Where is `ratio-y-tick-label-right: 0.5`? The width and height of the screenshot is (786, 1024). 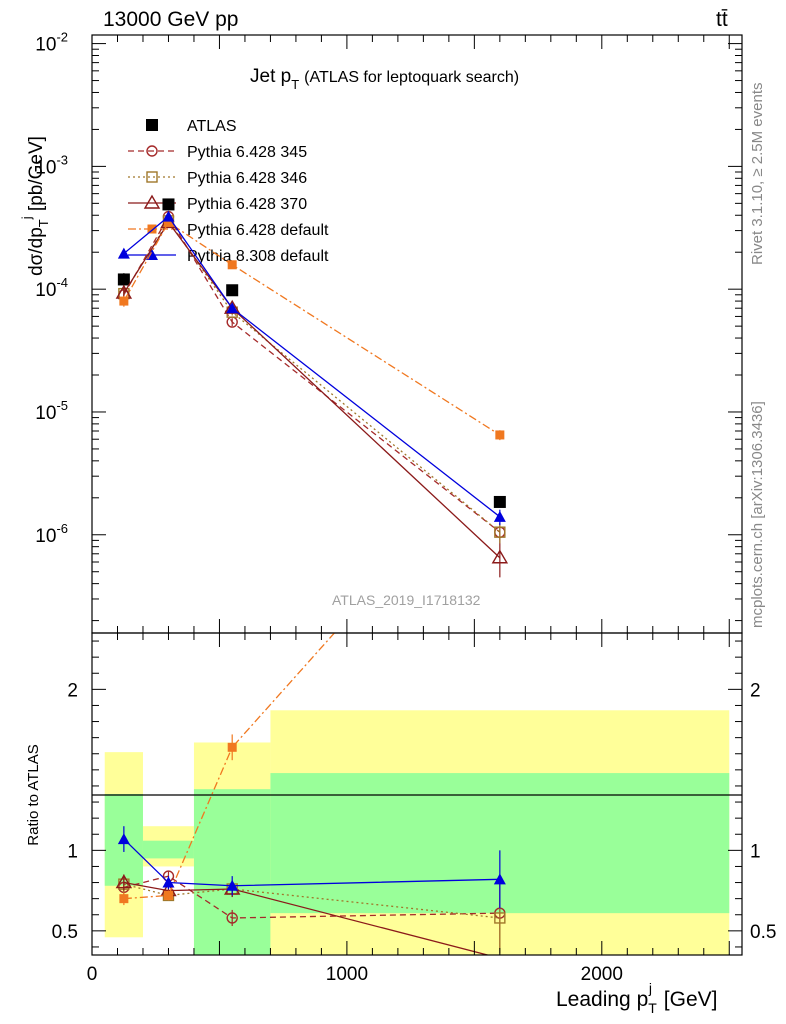
ratio-y-tick-label-right: 0.5 is located at coordinates (763, 932).